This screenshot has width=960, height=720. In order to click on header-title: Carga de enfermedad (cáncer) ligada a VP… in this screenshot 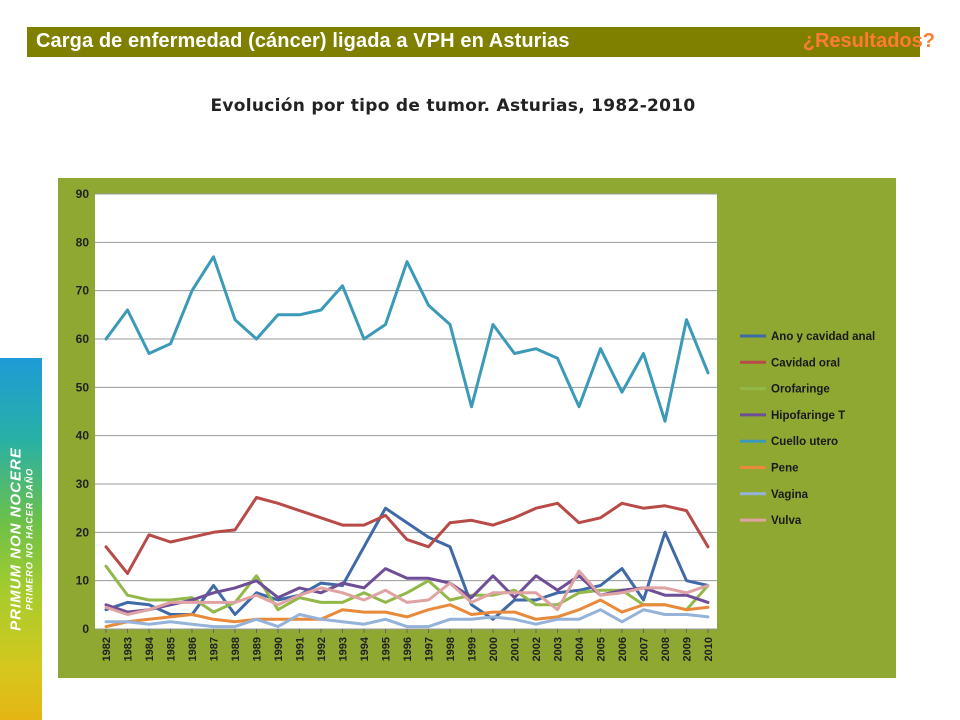, I will do `click(303, 41)`.